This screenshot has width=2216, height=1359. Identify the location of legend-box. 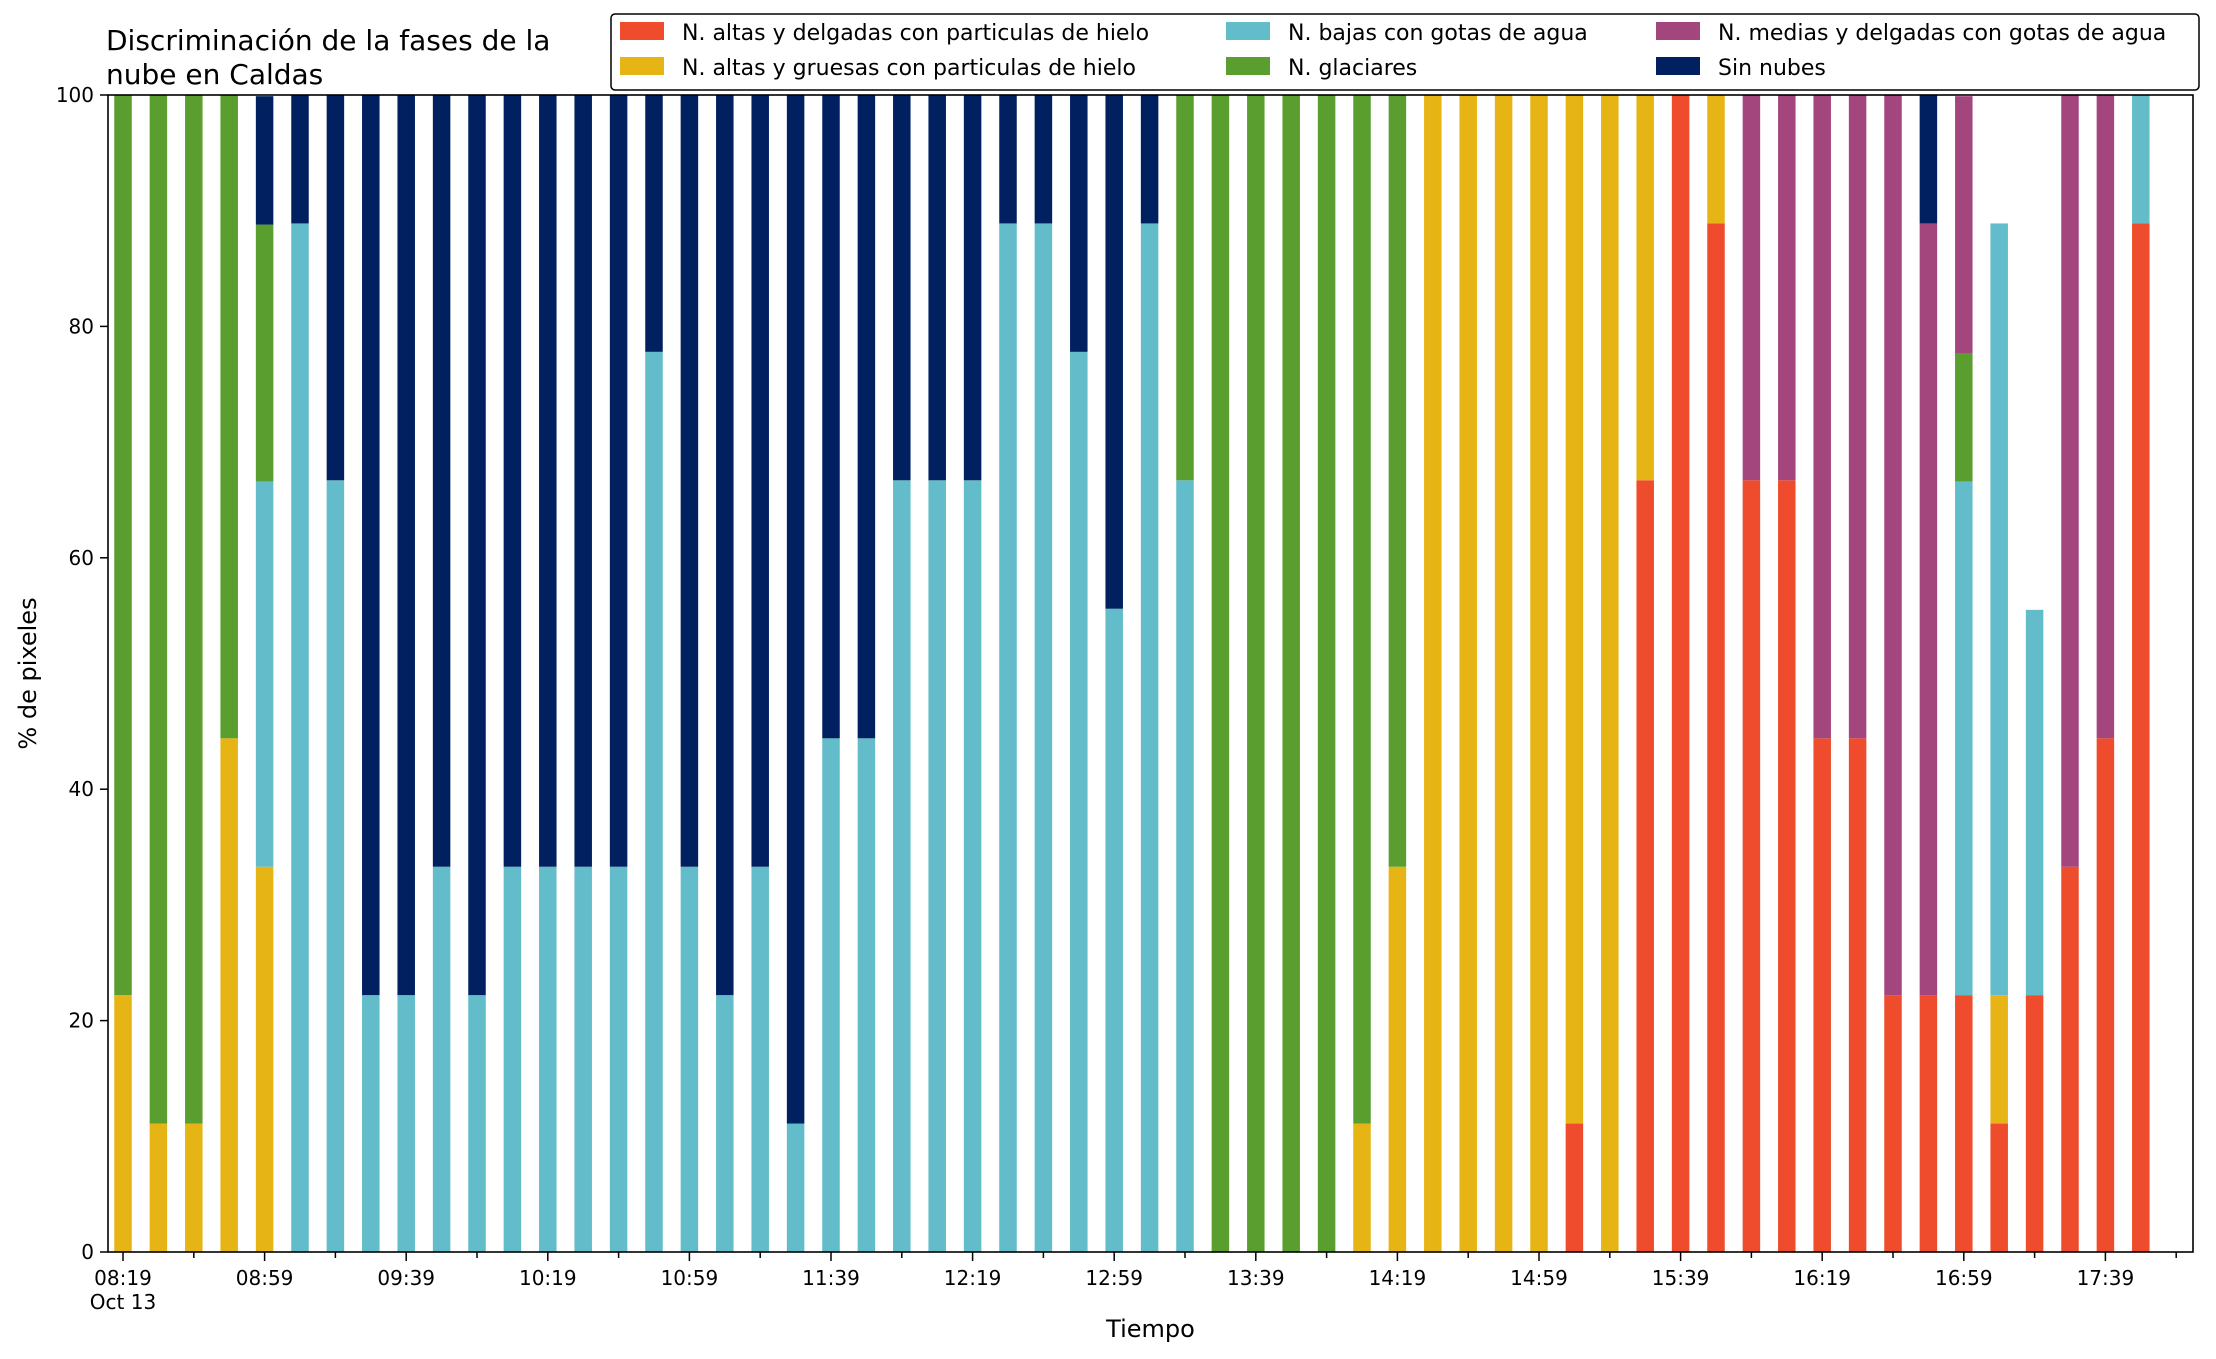
(1405, 52).